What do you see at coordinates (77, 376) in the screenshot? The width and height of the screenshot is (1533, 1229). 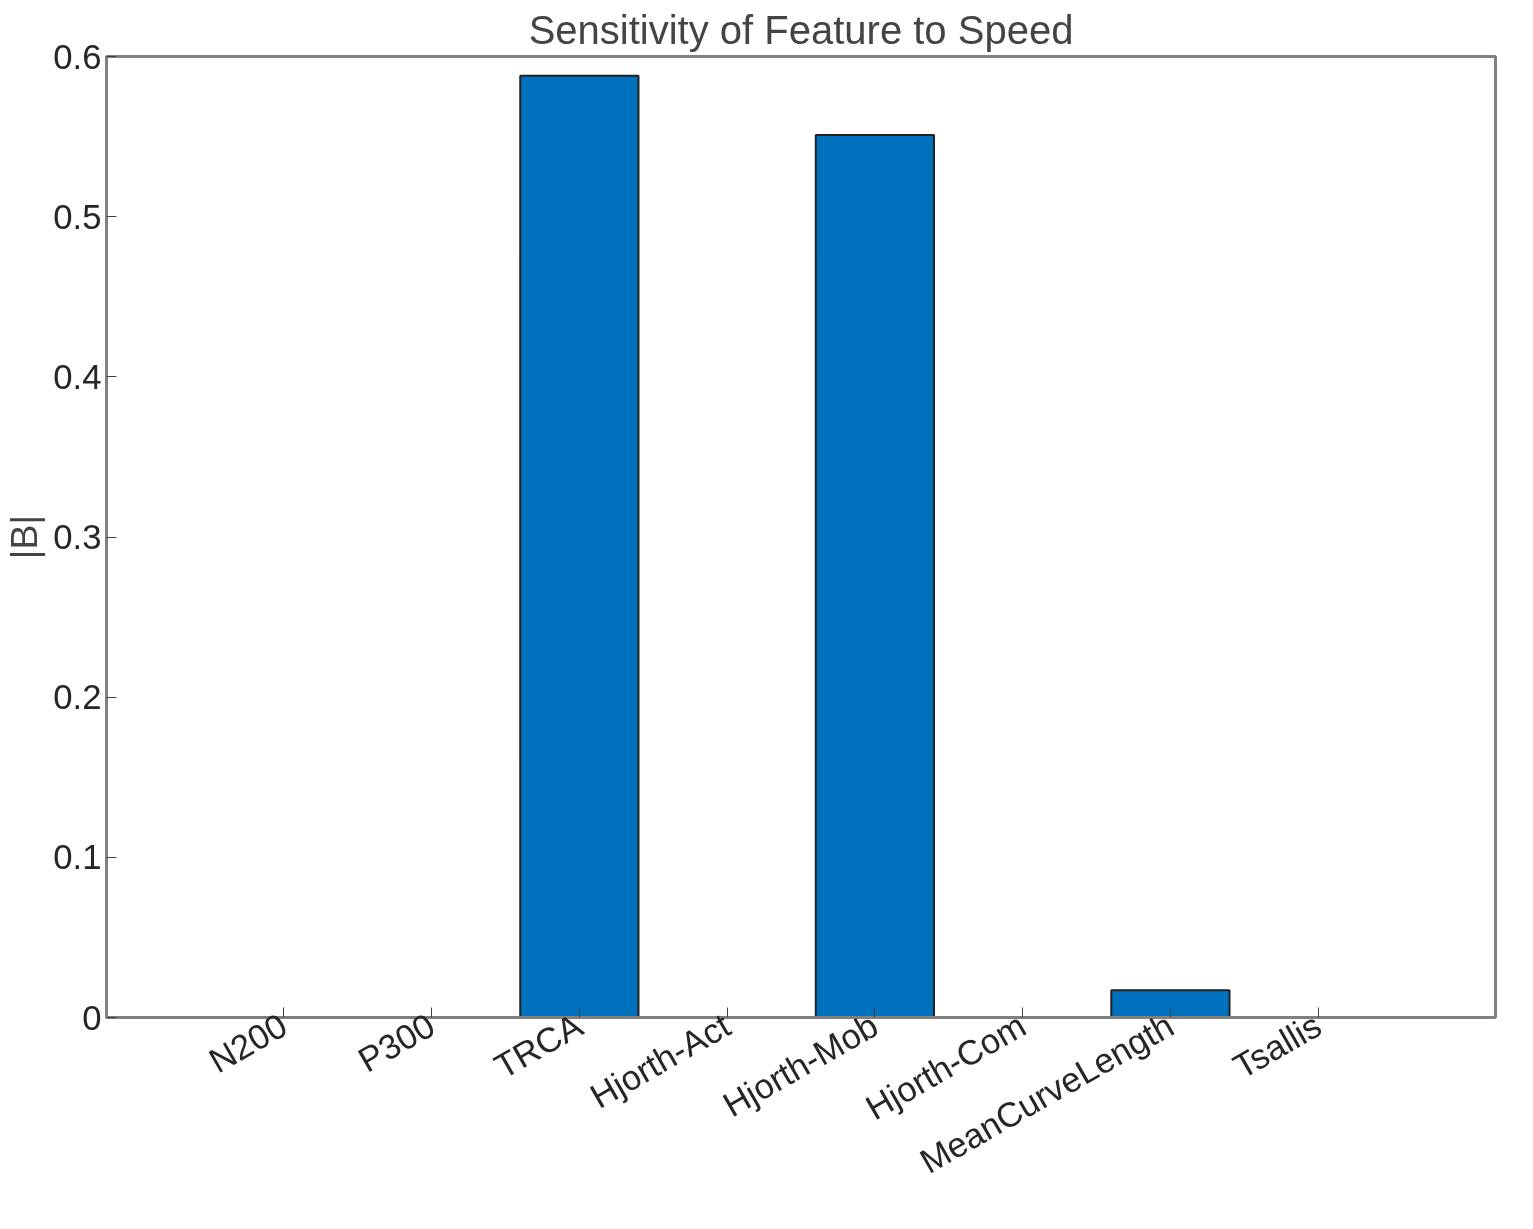 I see `y-tick-label: 0.4` at bounding box center [77, 376].